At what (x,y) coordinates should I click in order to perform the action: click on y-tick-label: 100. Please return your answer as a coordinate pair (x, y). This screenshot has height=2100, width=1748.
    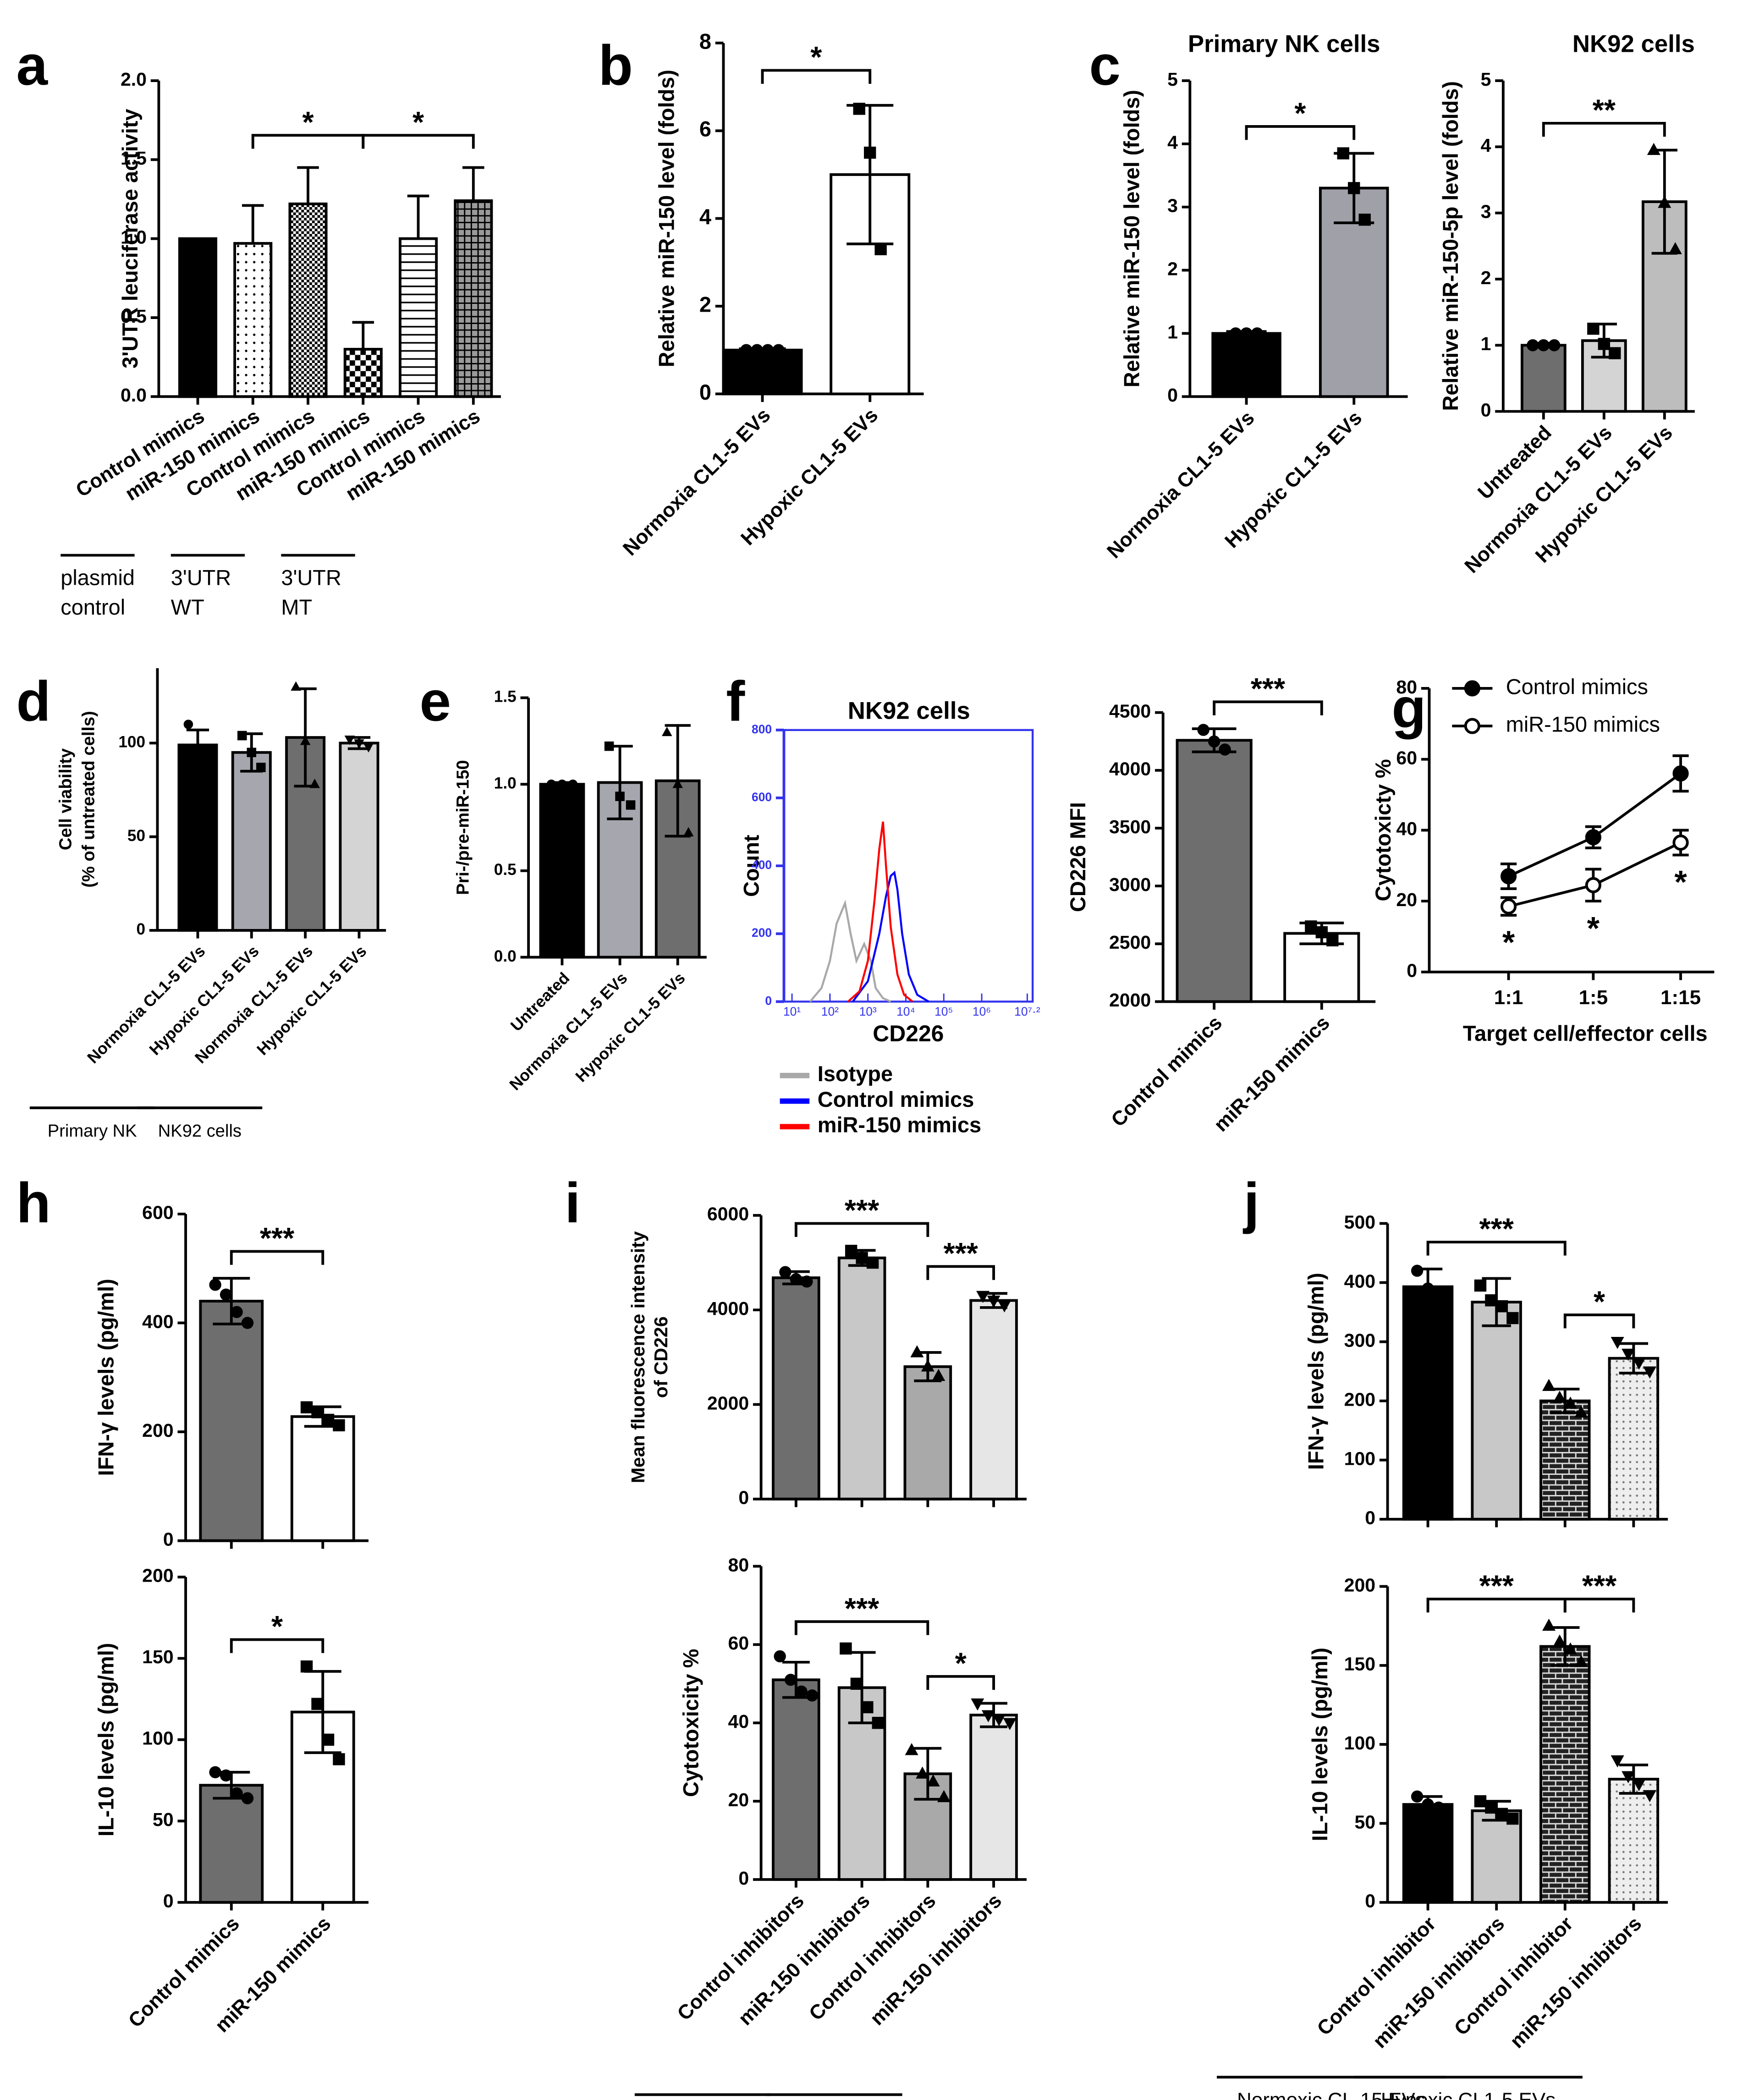
    Looking at the image, I should click on (131, 742).